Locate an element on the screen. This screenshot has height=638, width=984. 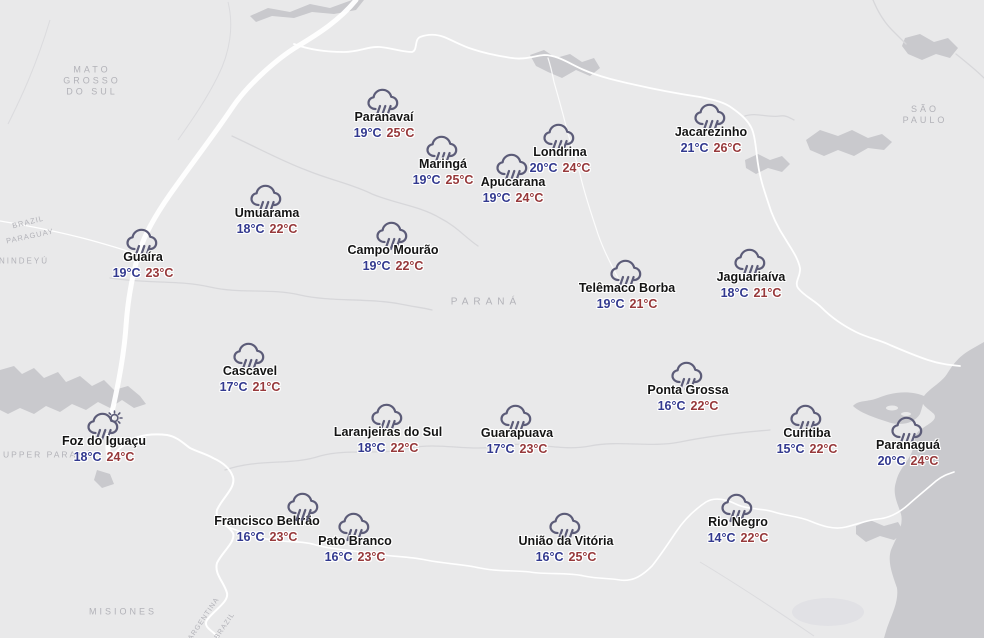
city-temps: 19°C 22°C is located at coordinates (393, 266).